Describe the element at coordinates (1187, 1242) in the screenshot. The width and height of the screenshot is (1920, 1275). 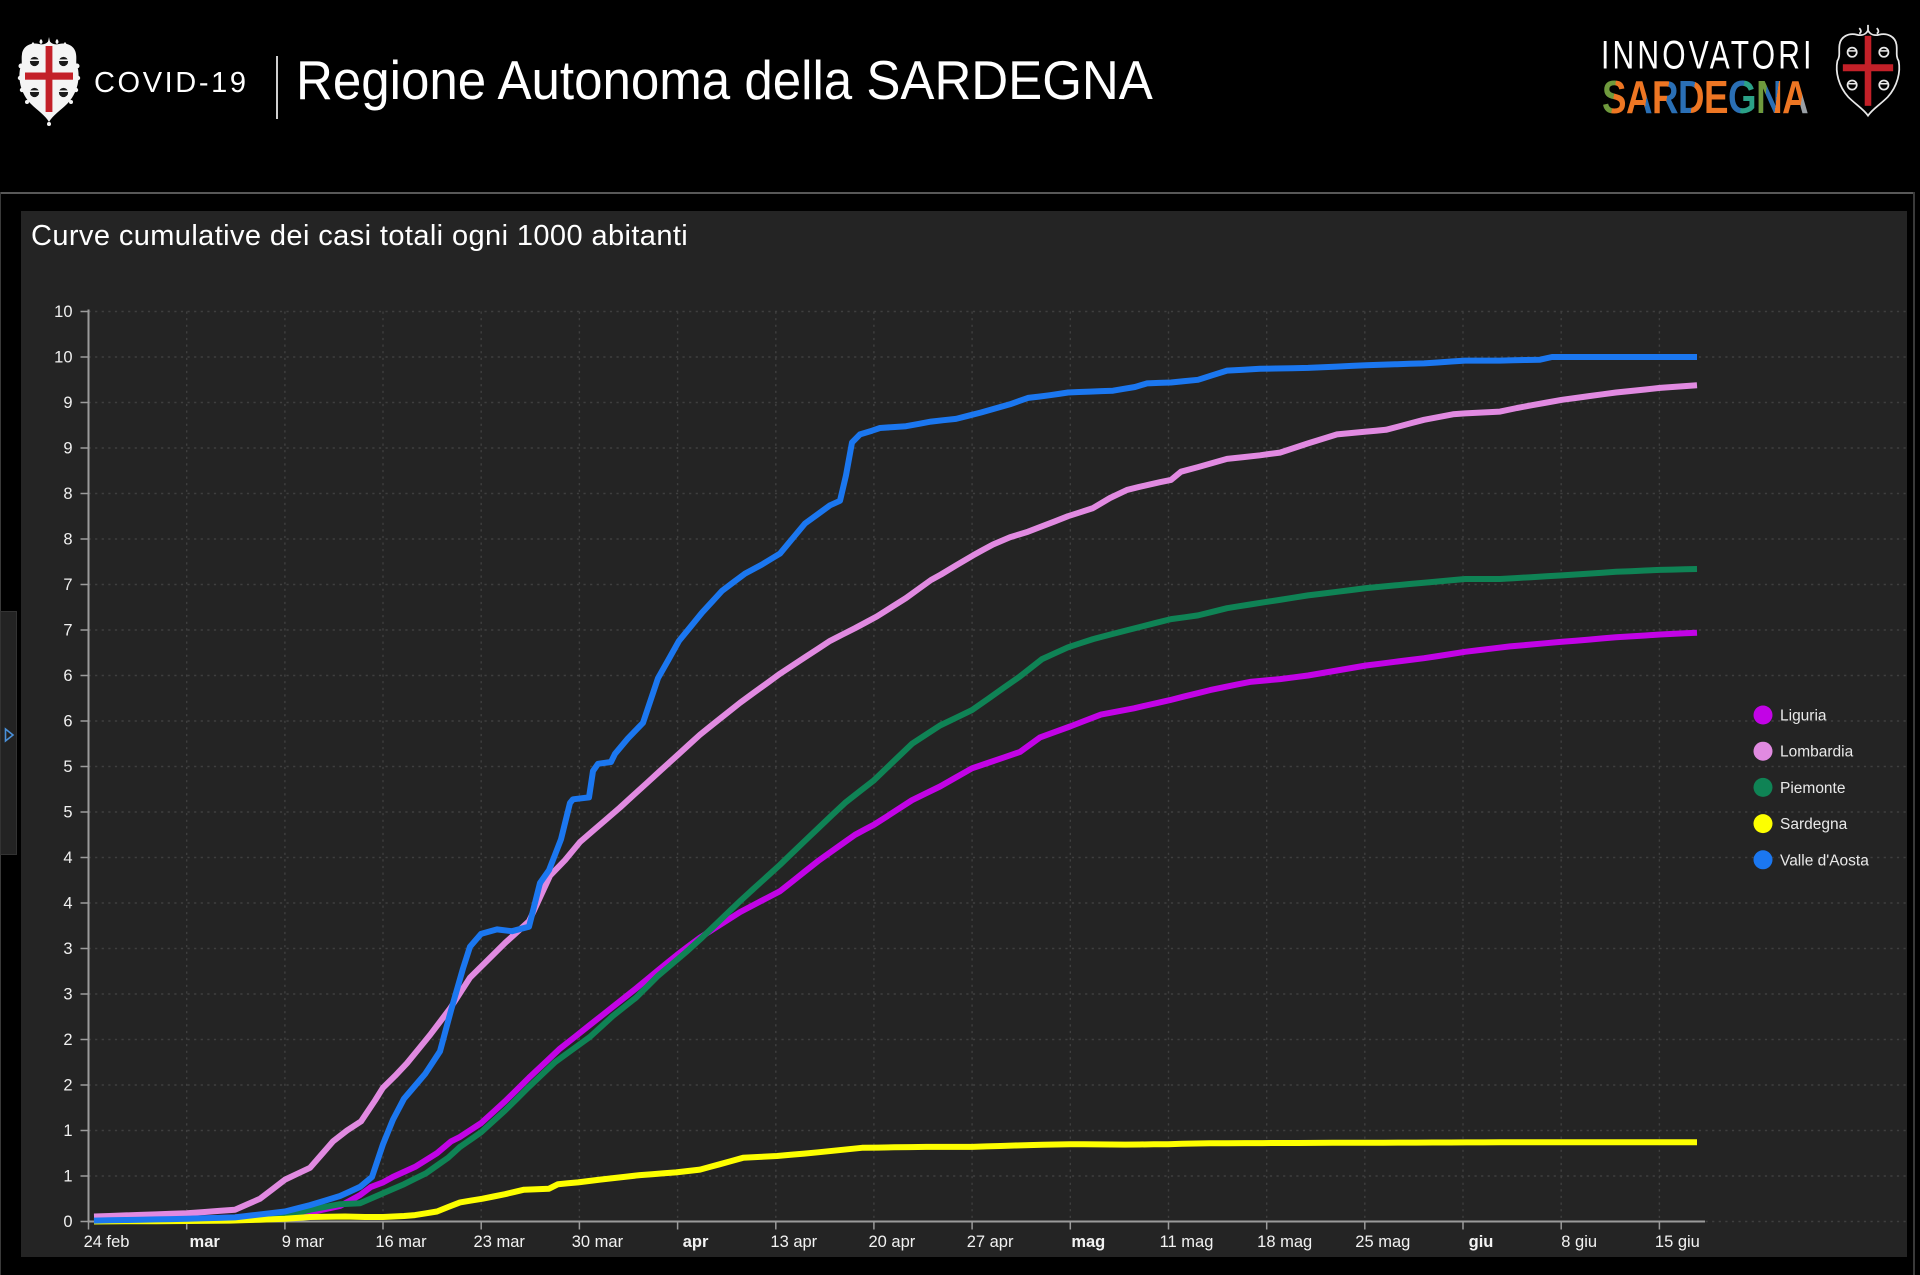
I see `svg-text: 11 mag` at that location.